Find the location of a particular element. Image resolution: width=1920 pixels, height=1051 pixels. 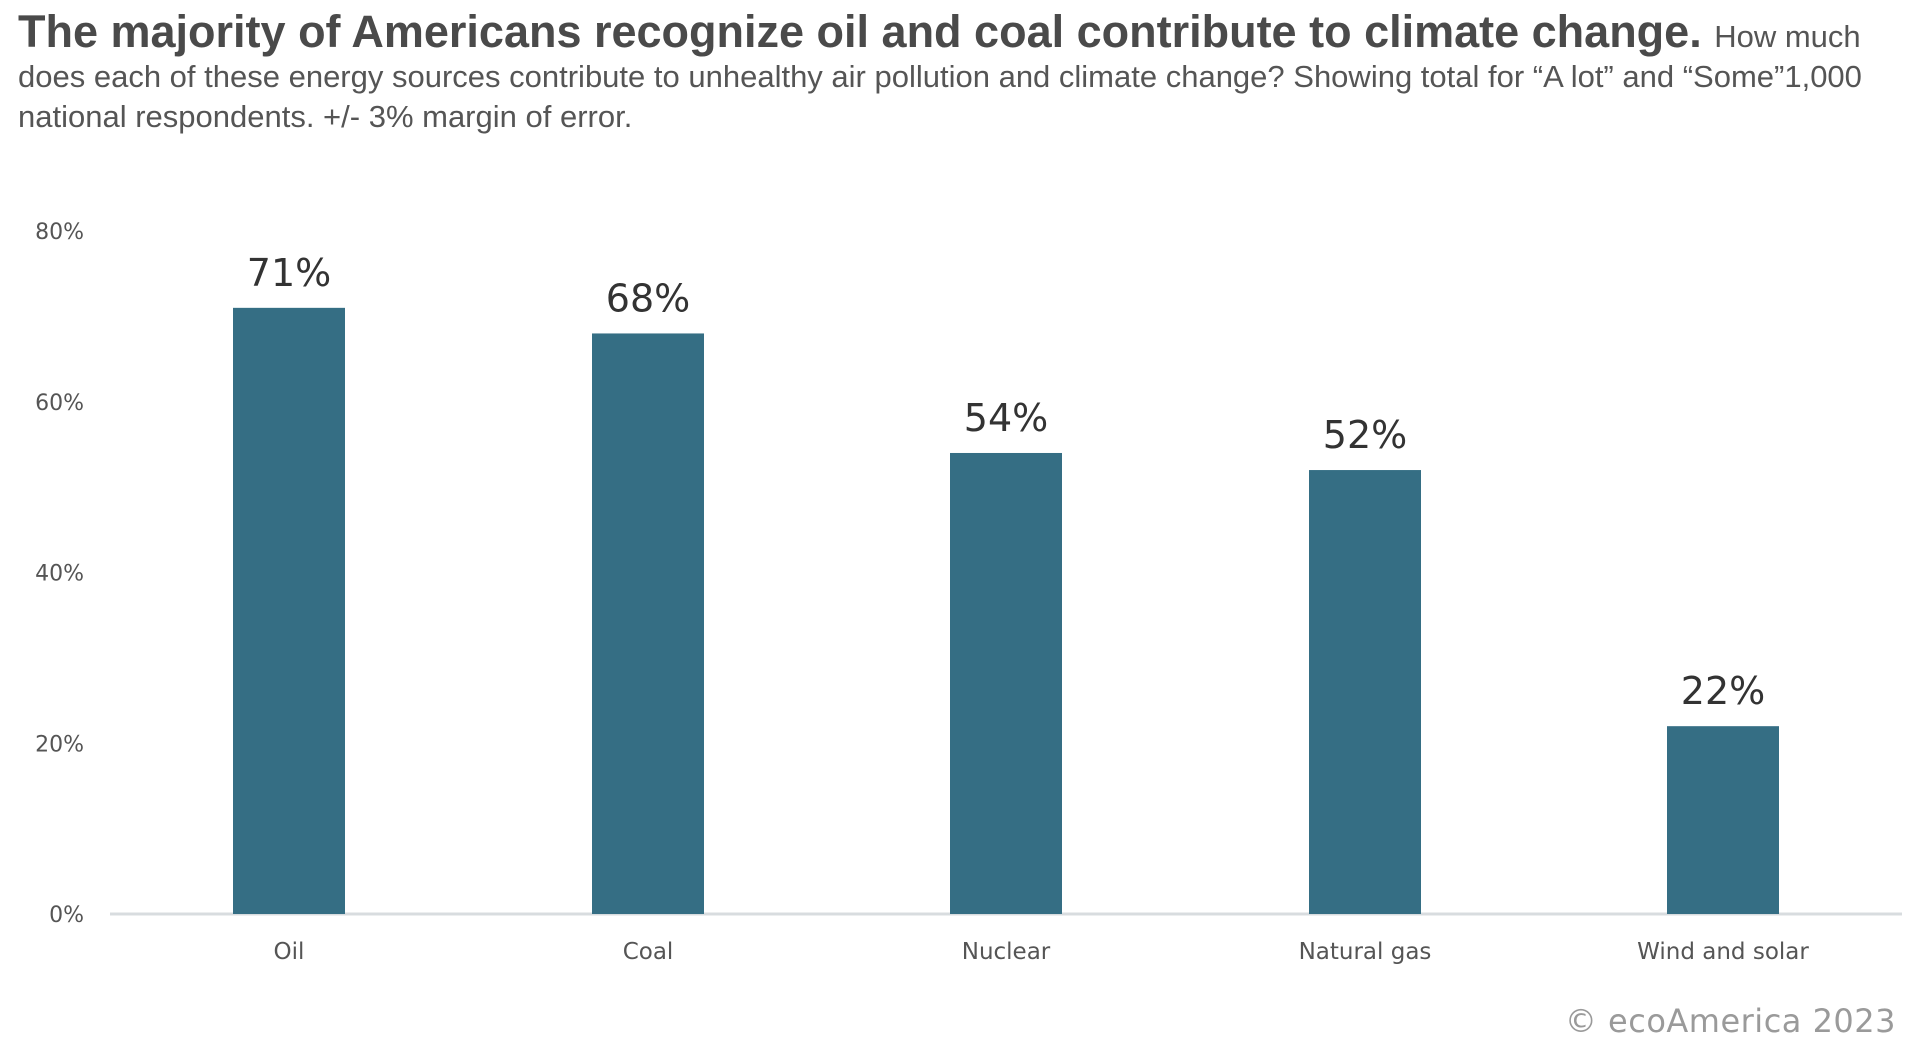

bar-wind-and-solar is located at coordinates (1723, 820).